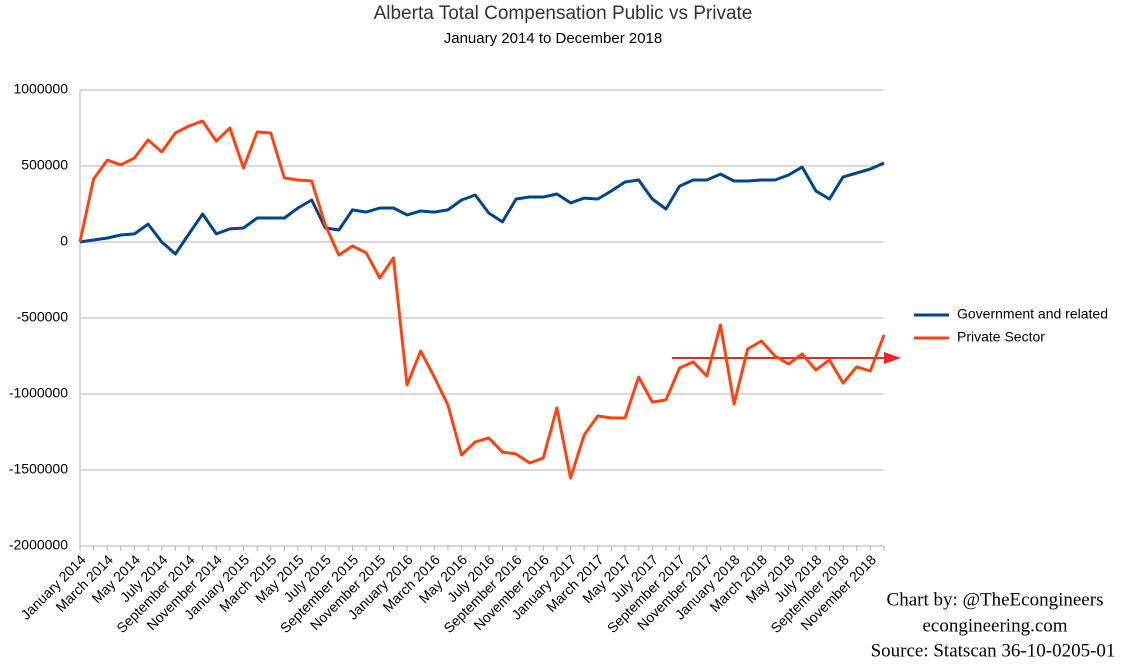  Describe the element at coordinates (43, 317) in the screenshot. I see `y-tick-label: -500000` at that location.